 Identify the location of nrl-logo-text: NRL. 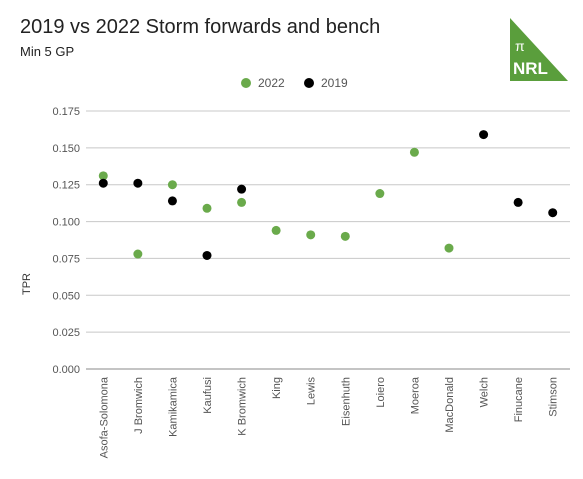
(530, 68).